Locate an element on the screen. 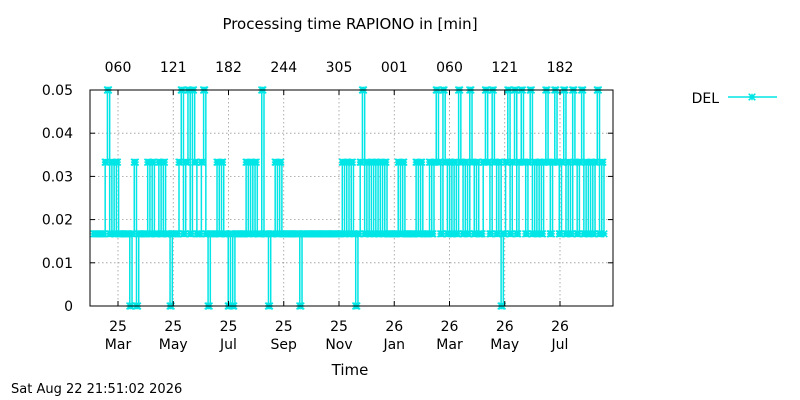 This screenshot has width=800, height=400. x-axis-label: Time is located at coordinates (350, 370).